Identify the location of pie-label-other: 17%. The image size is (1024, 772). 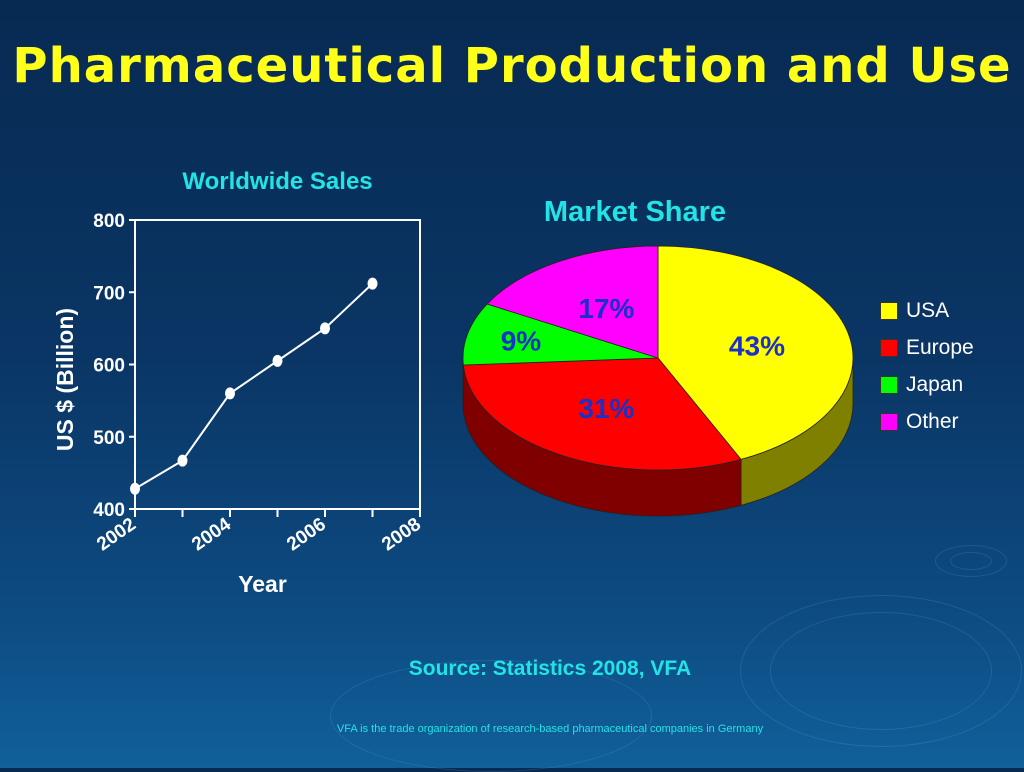
(606, 308).